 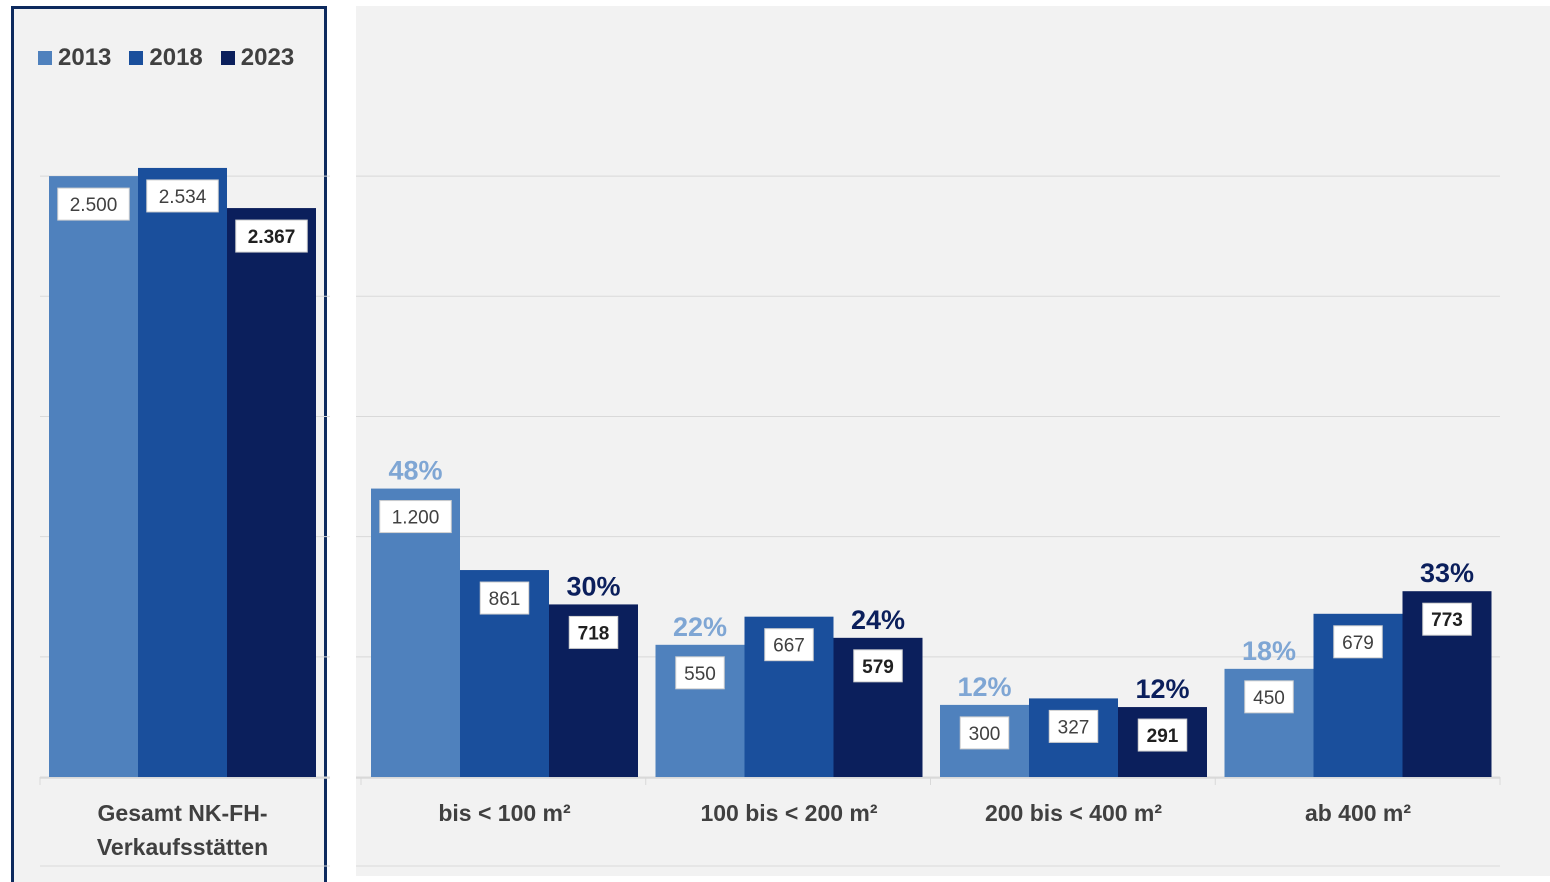 What do you see at coordinates (700, 627) in the screenshot?
I see `share-label-2013: 22%` at bounding box center [700, 627].